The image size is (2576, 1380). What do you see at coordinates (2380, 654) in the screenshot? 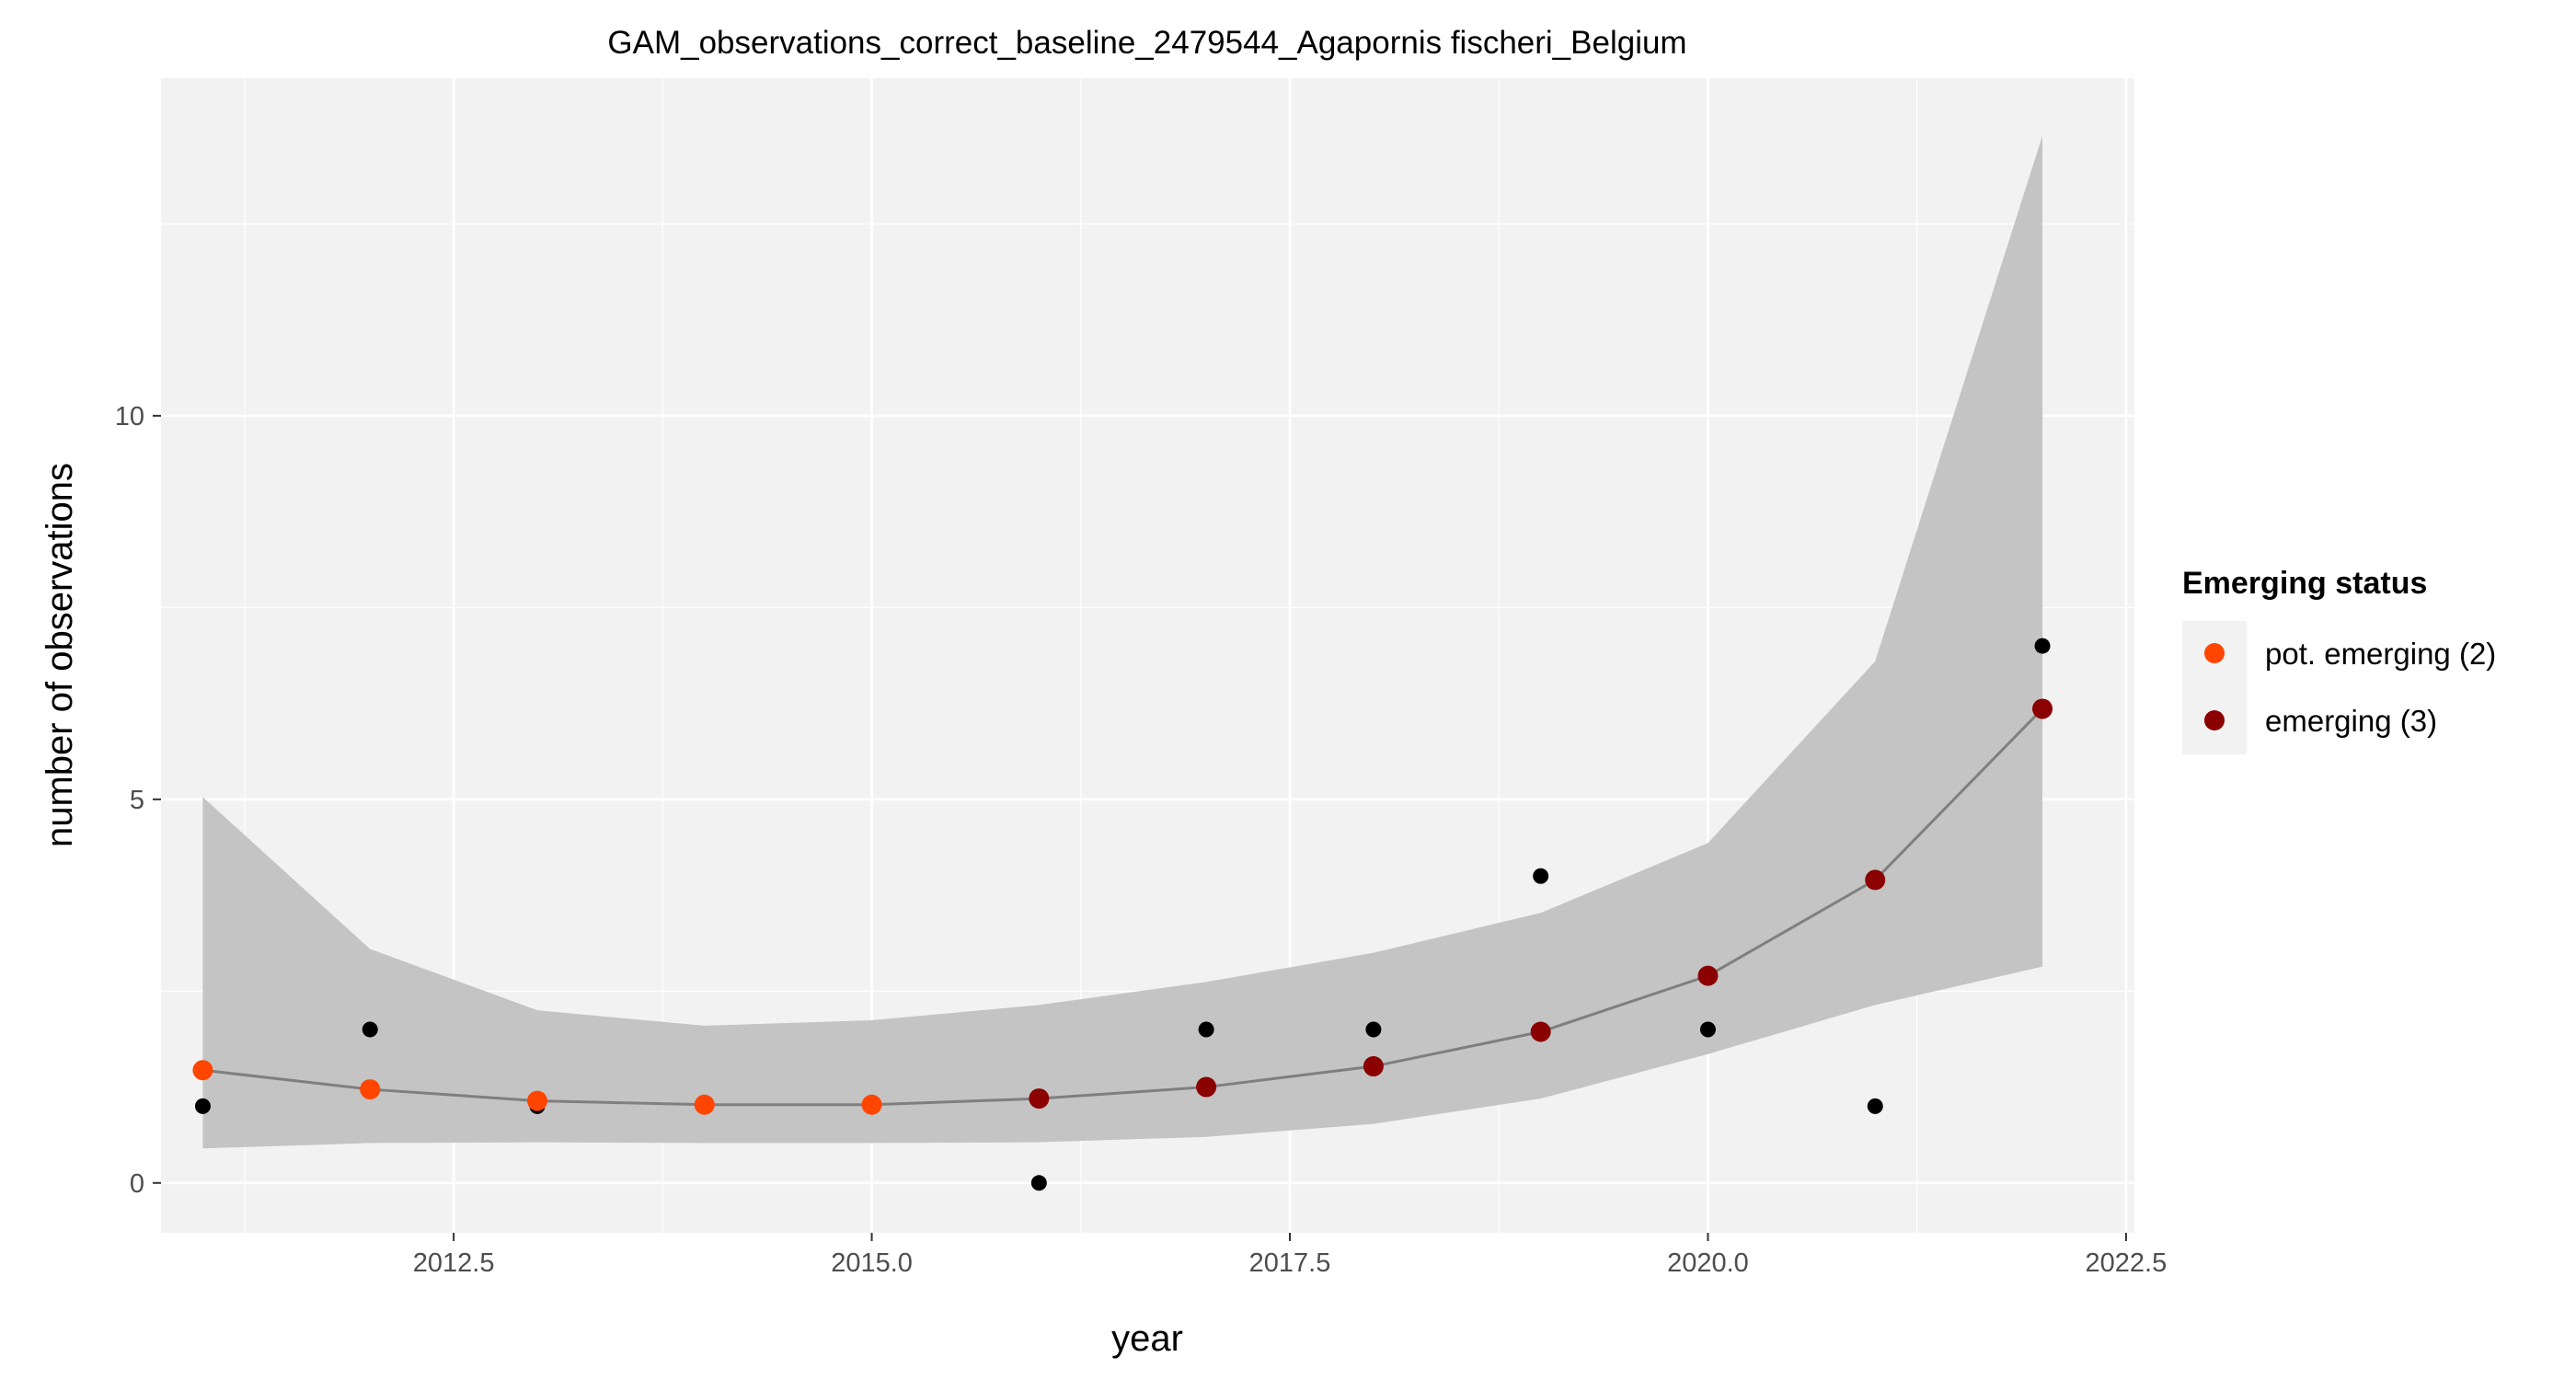
I see `legend-label-pot-emerging: pot. emerging (2)` at bounding box center [2380, 654].